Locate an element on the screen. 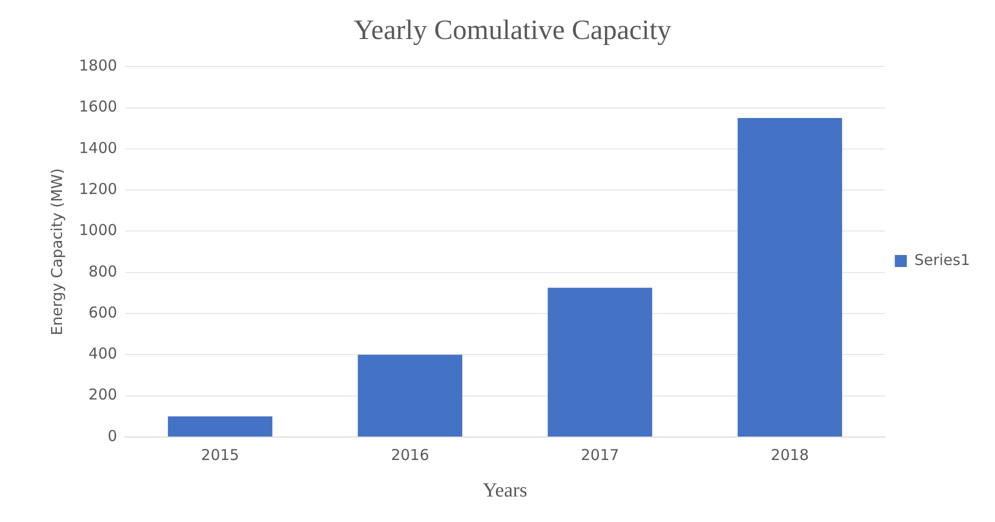  legend-label: Series1 is located at coordinates (942, 259).